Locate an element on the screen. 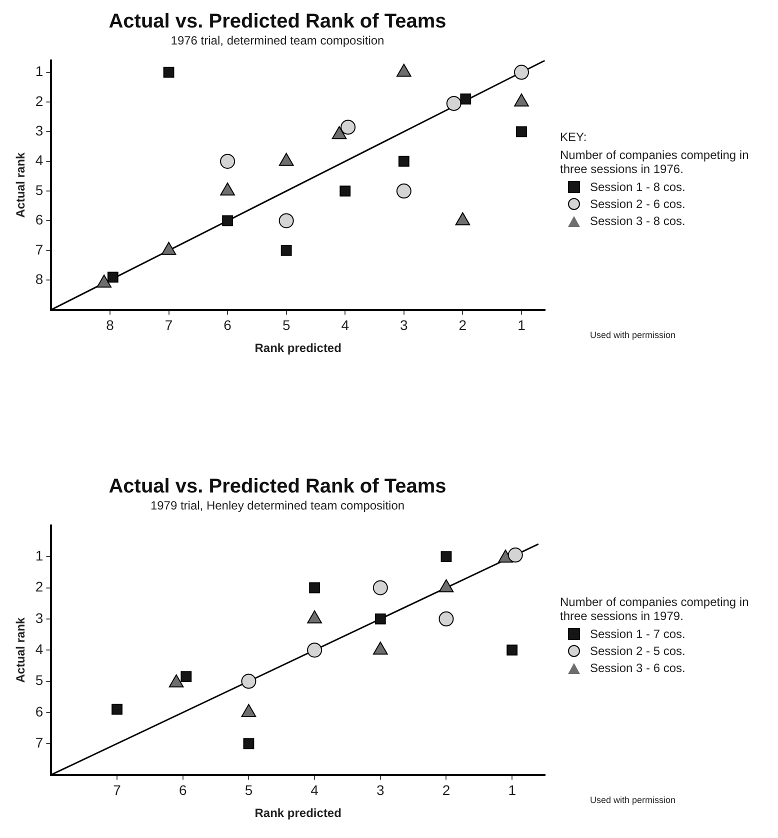 This screenshot has width=778, height=838. legend-label: Session 1 - 7 cos. is located at coordinates (638, 634).